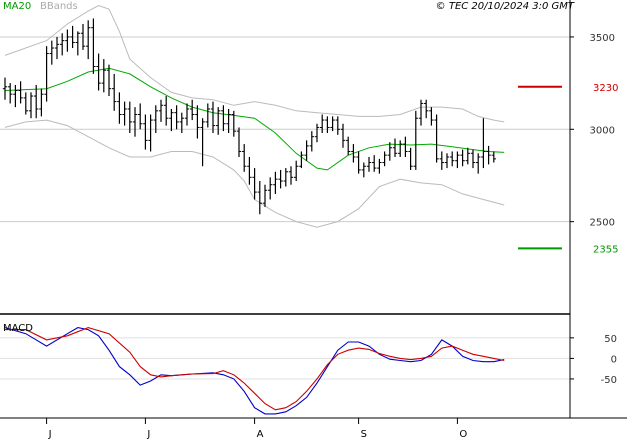 This screenshot has height=440, width=627. Describe the element at coordinates (610, 339) in the screenshot. I see `macd-tick-label: 50` at that location.